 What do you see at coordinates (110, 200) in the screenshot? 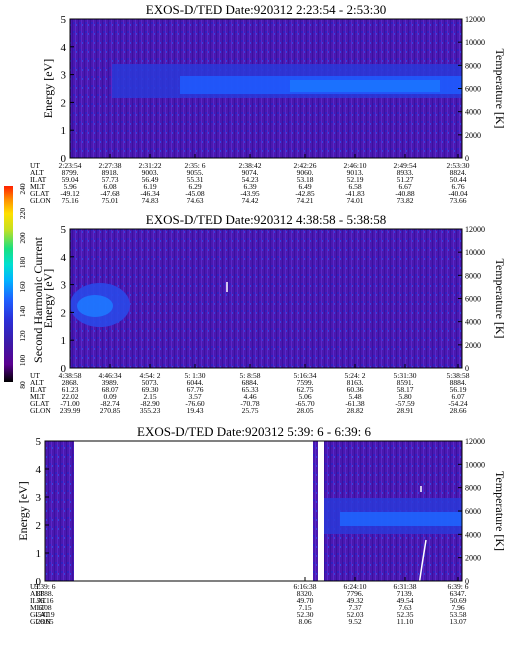
I see `table-cell: 75.01` at bounding box center [110, 200].